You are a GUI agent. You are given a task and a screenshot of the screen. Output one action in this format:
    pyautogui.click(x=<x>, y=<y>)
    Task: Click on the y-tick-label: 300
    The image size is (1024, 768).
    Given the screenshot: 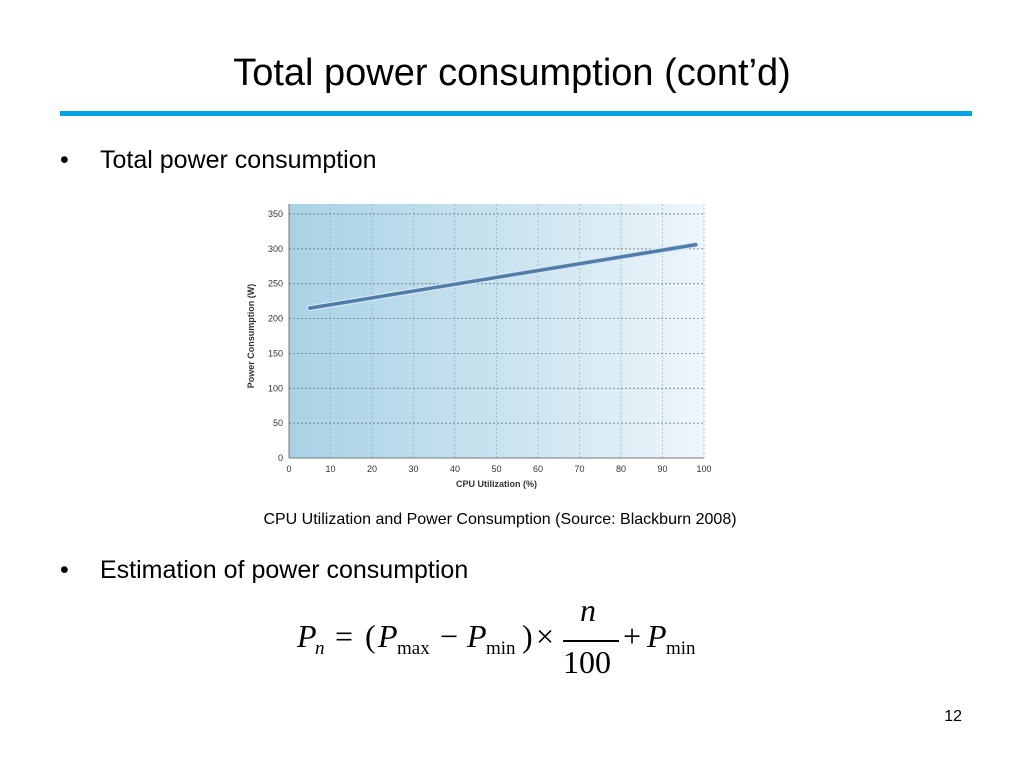 What is the action you would take?
    pyautogui.click(x=275, y=249)
    